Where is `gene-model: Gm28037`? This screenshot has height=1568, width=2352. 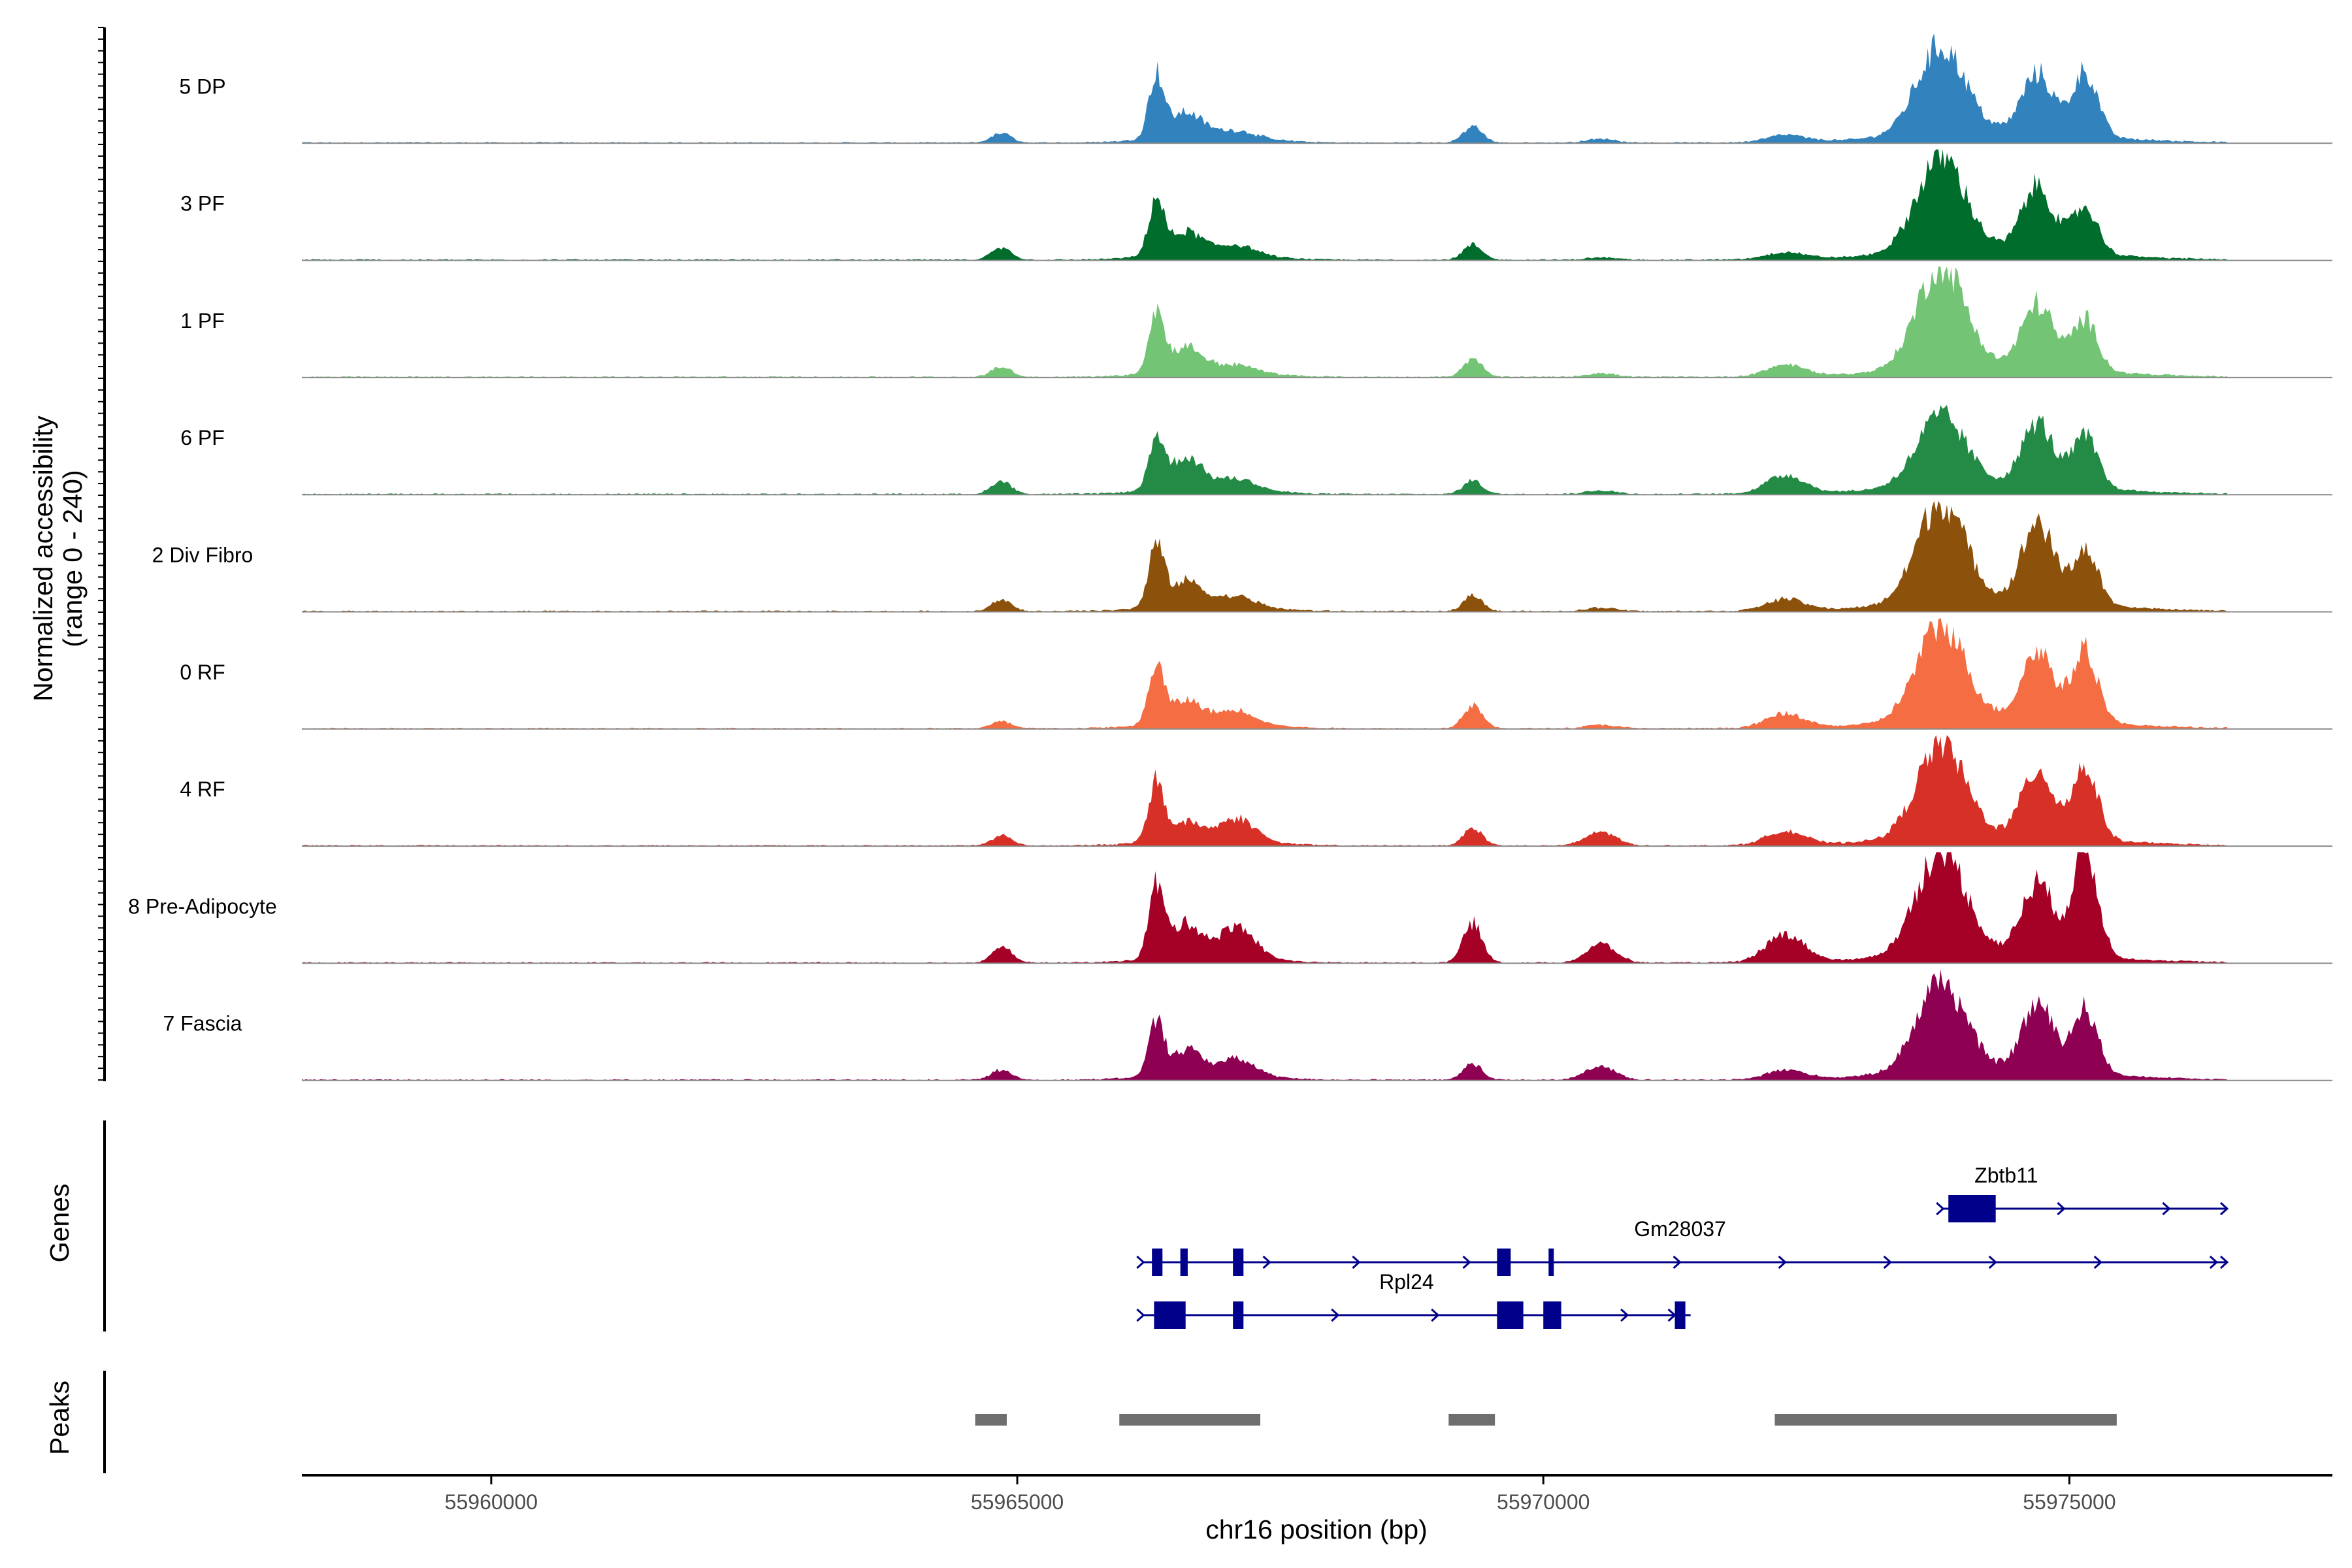
gene-model: Gm28037 is located at coordinates (1682, 1246).